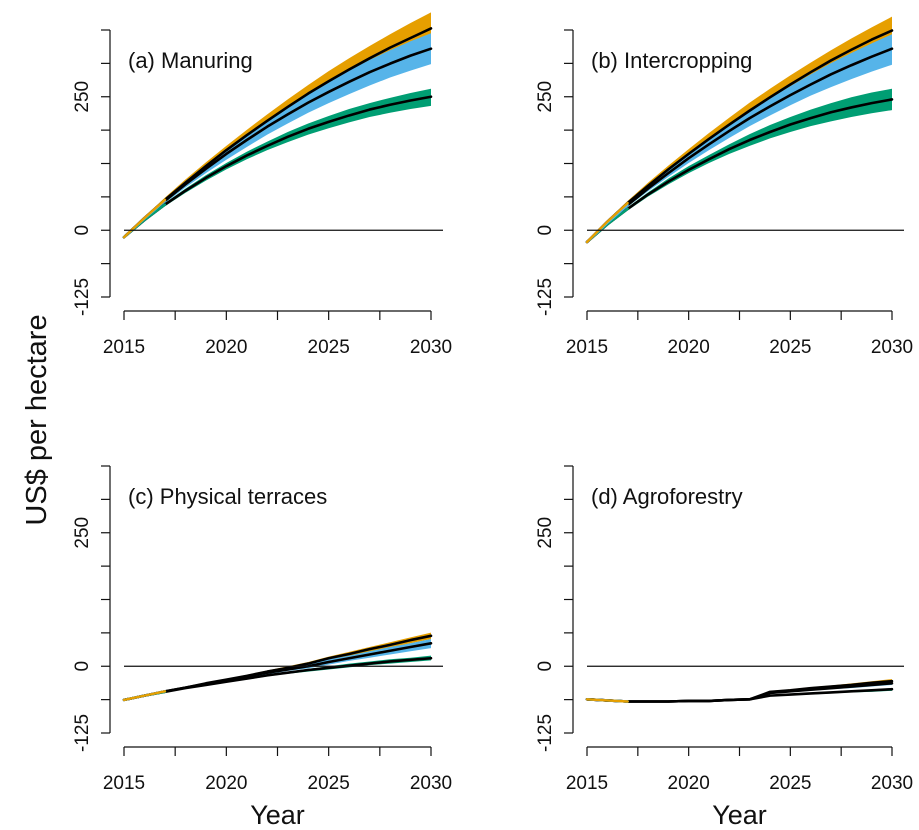  I want to click on band-orange, so click(739, 690).